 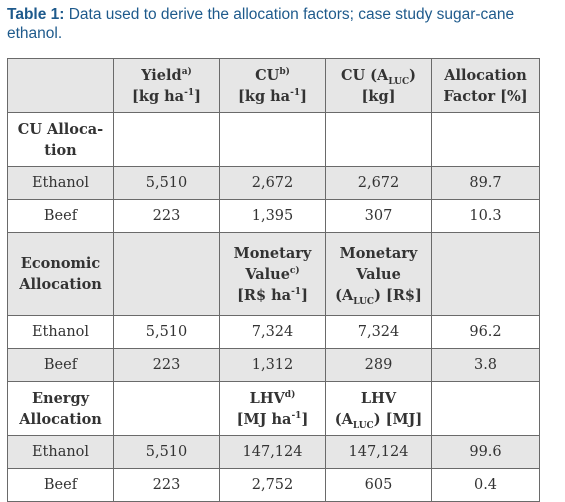 I want to click on section-row-cu: CU Alloca-tion, so click(x=273, y=139).